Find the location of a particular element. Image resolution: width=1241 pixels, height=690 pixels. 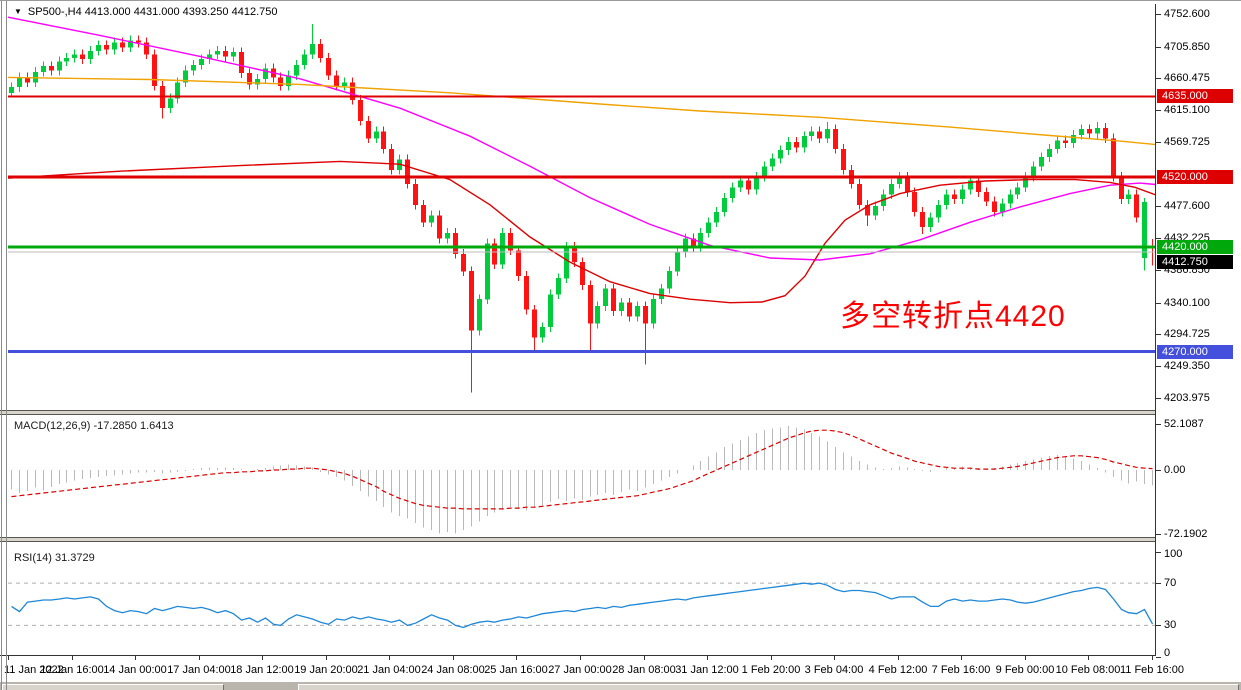

rsi-tick-label: 100 is located at coordinates (1173, 554).